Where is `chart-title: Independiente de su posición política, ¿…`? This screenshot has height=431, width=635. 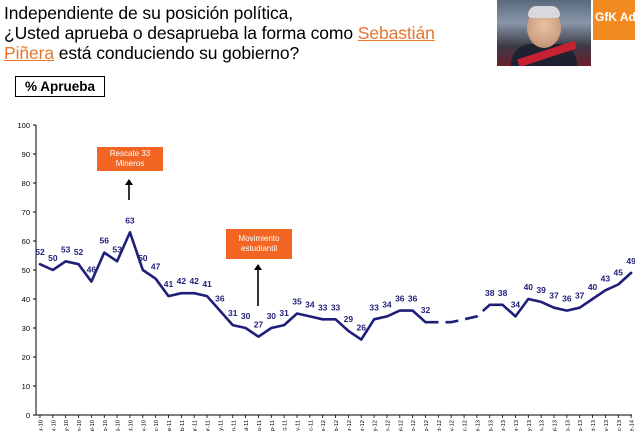 chart-title: Independiente de su posición política, ¿… is located at coordinates (248, 33).